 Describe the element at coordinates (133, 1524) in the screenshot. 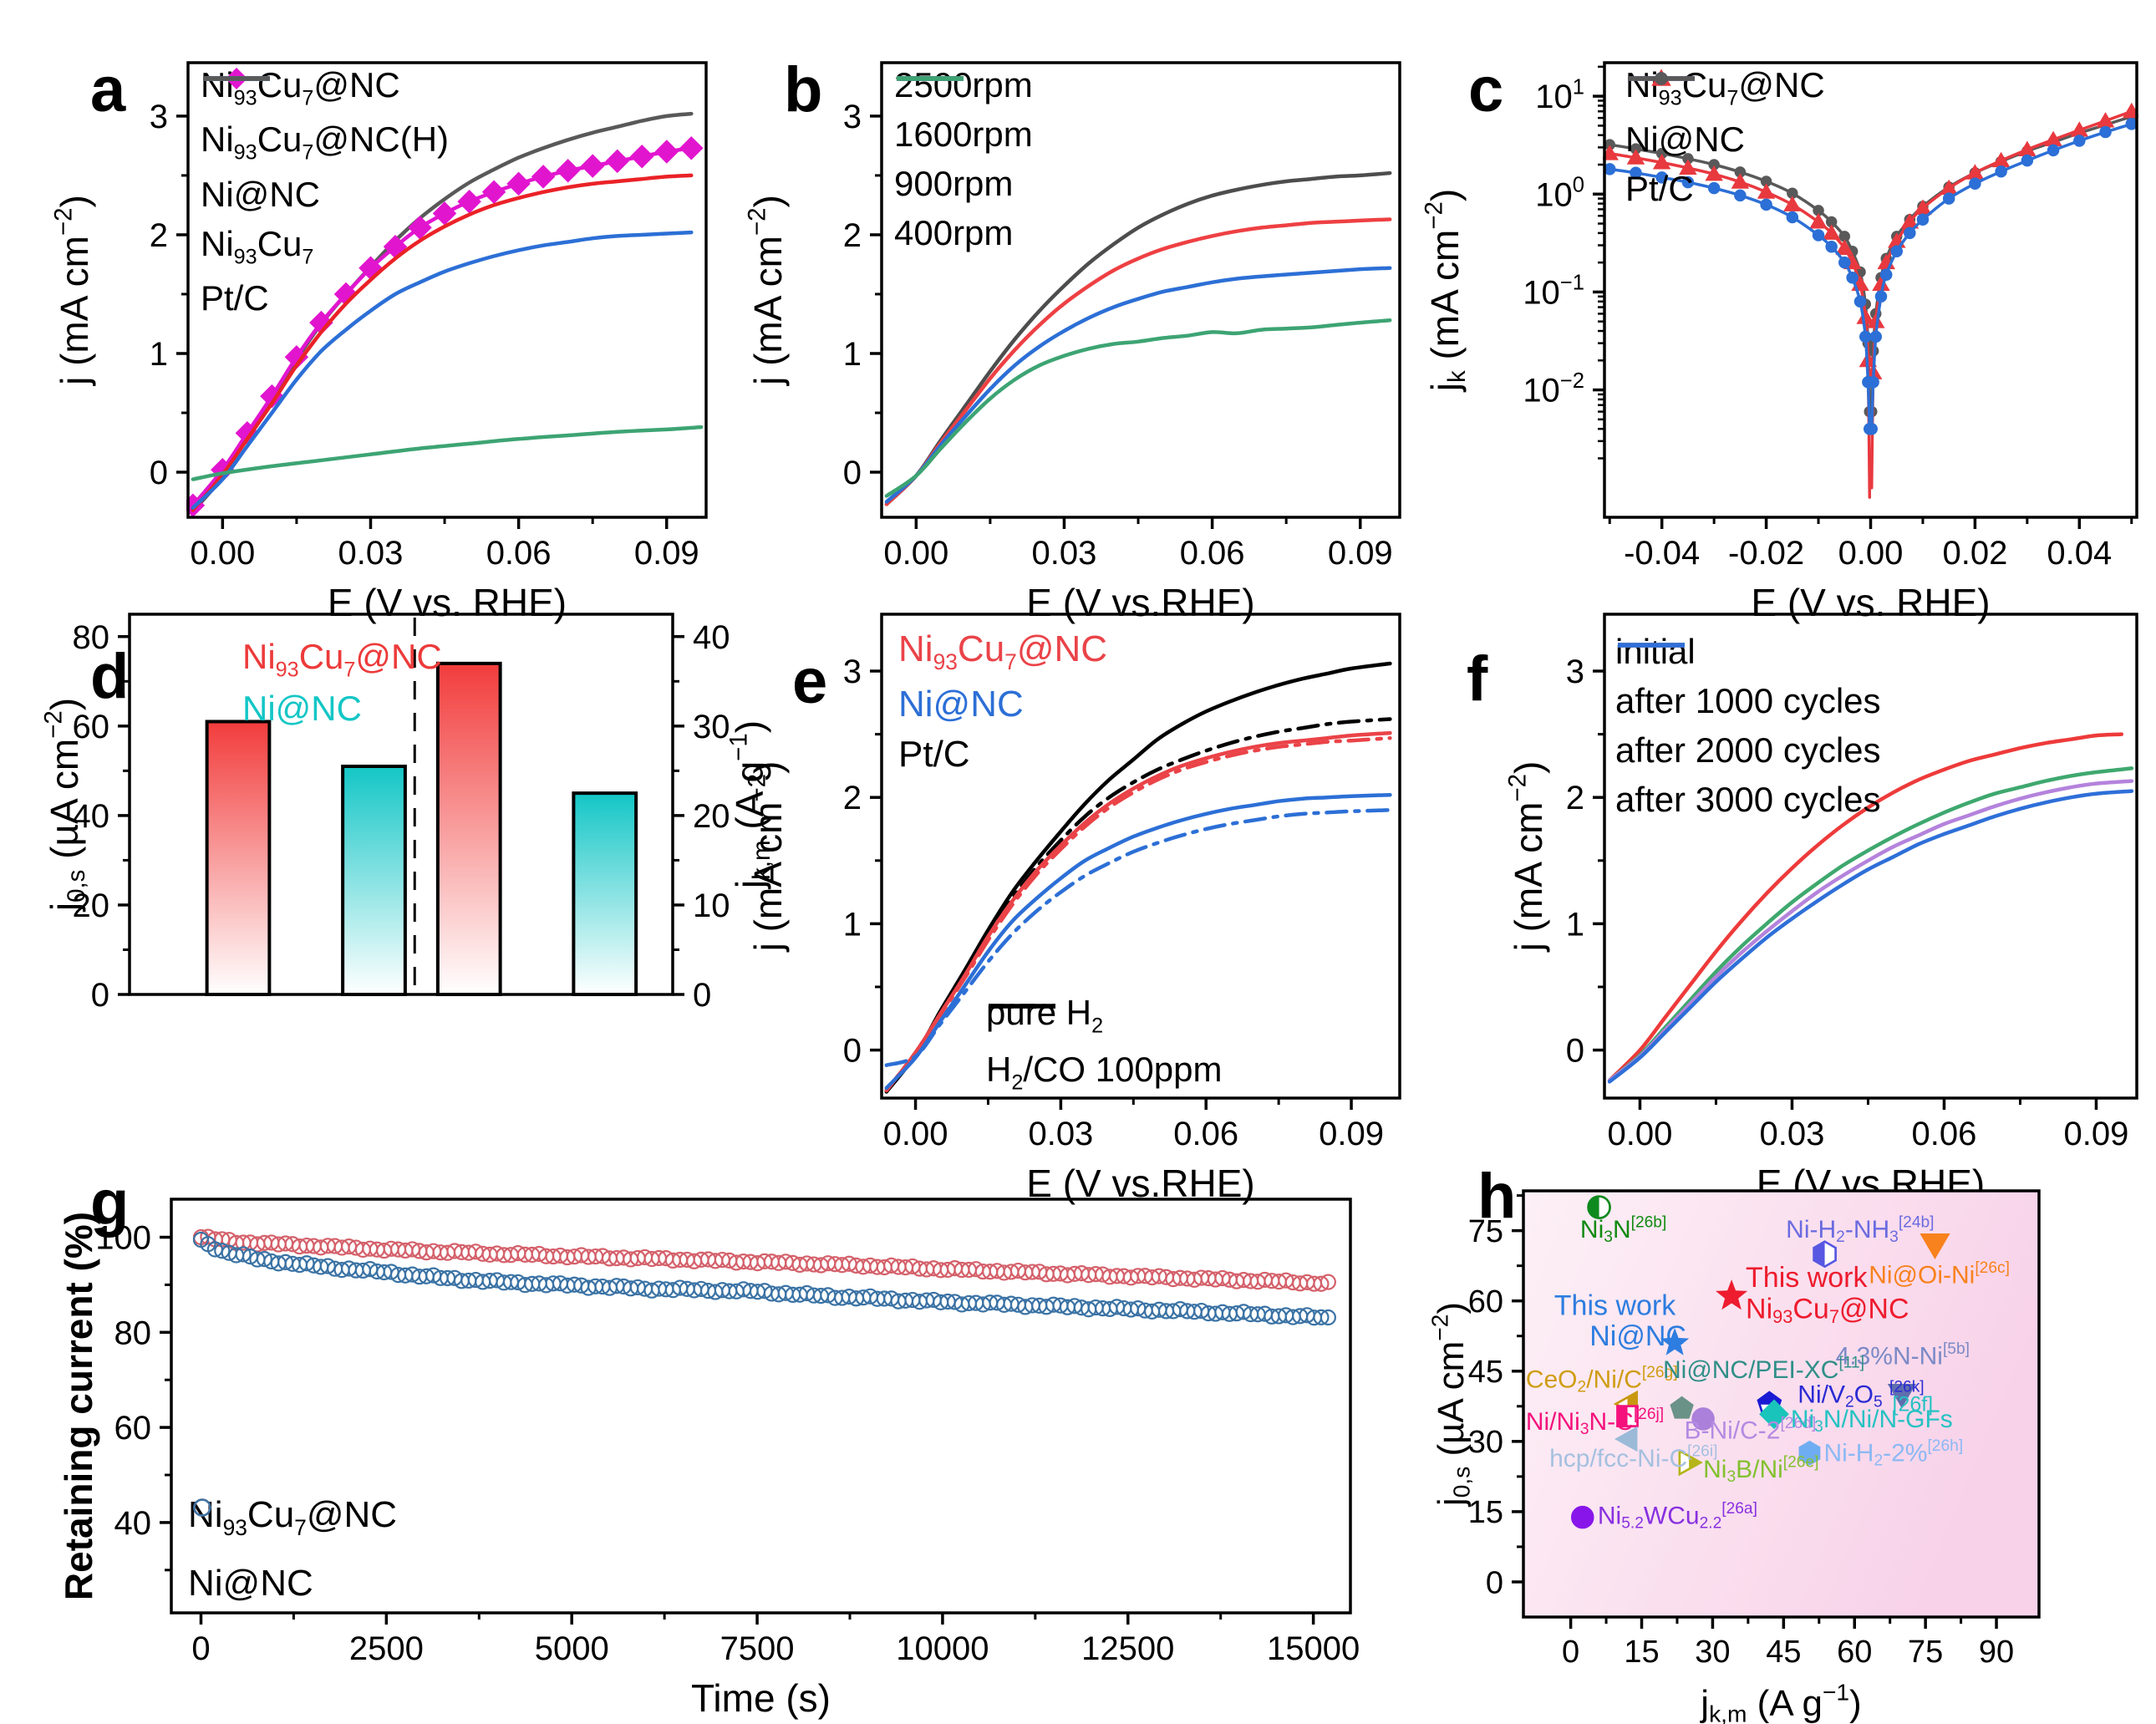

I see `y-tick: 40` at that location.